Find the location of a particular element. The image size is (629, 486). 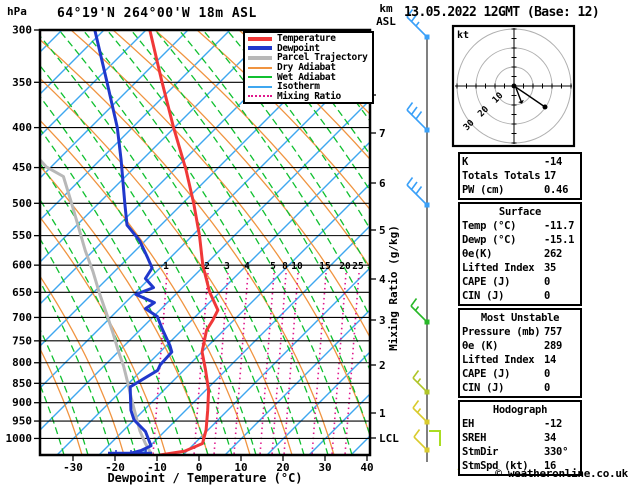

pressure-tick-label: 800 is located at coordinates (22, 362).